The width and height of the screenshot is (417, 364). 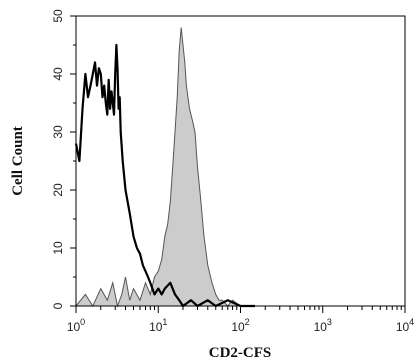 I want to click on x-tick-label-100: 10², so click(x=240, y=325).